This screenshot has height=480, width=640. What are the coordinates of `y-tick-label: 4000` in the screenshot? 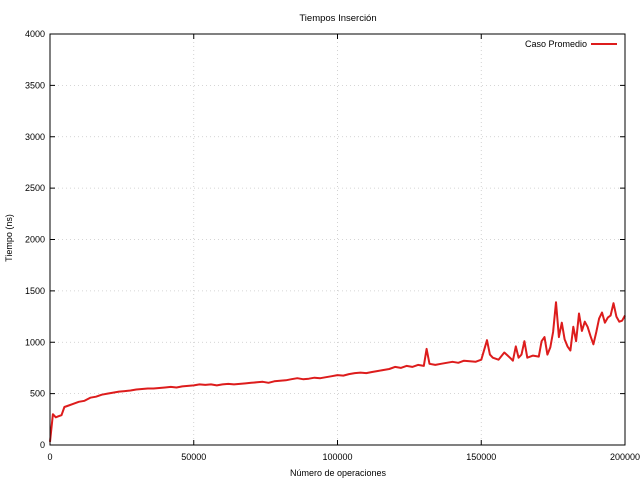 It's located at (35, 34).